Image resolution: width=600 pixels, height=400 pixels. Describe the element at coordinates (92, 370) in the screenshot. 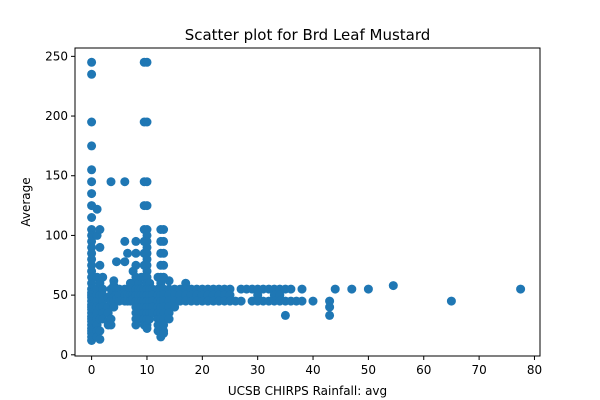

I see `x-tick-label: 0` at that location.